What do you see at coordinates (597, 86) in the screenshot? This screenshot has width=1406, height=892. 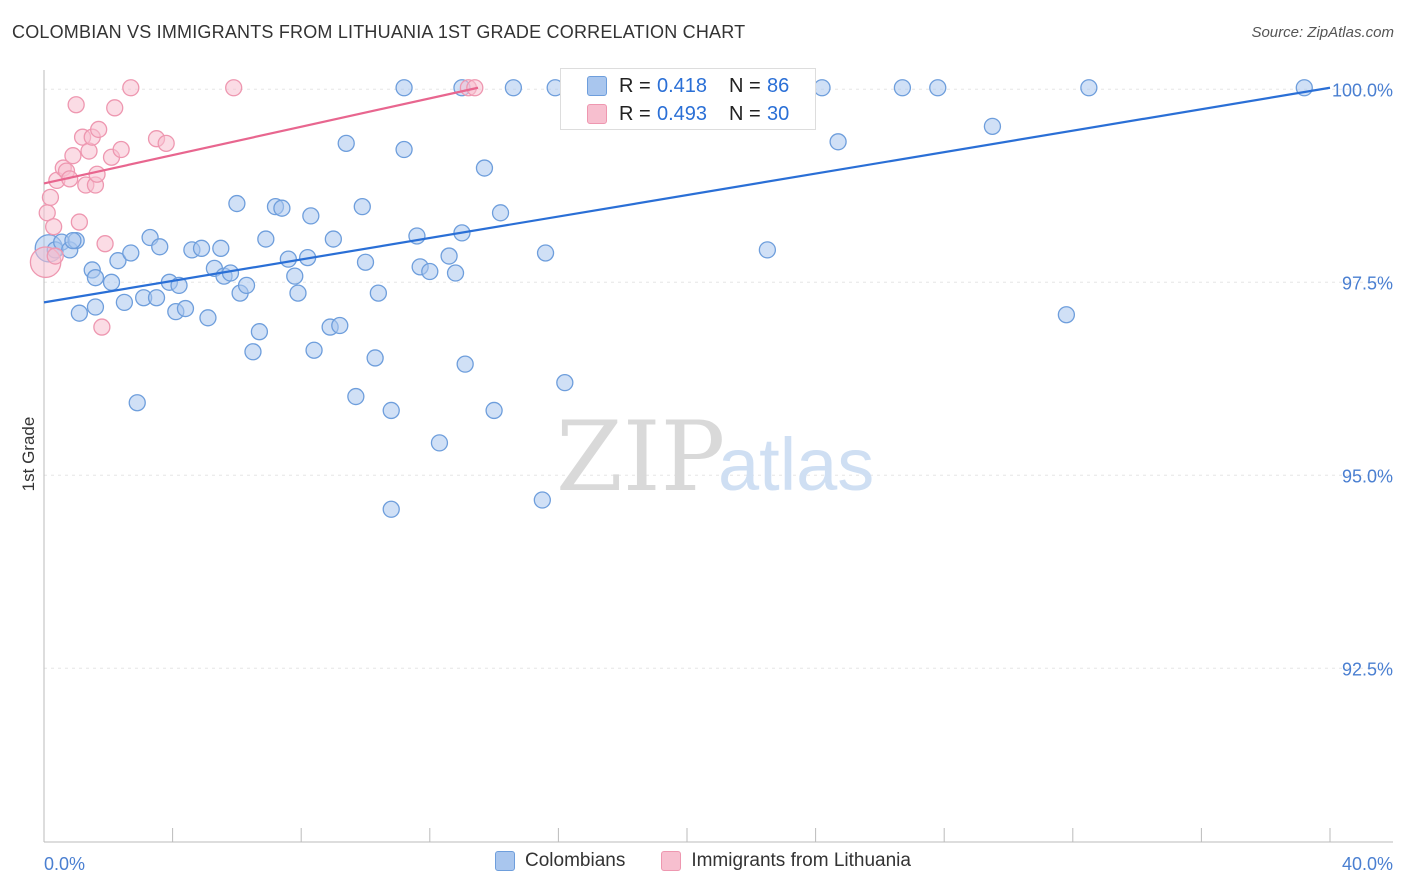 I see `stats-swatch-blue` at bounding box center [597, 86].